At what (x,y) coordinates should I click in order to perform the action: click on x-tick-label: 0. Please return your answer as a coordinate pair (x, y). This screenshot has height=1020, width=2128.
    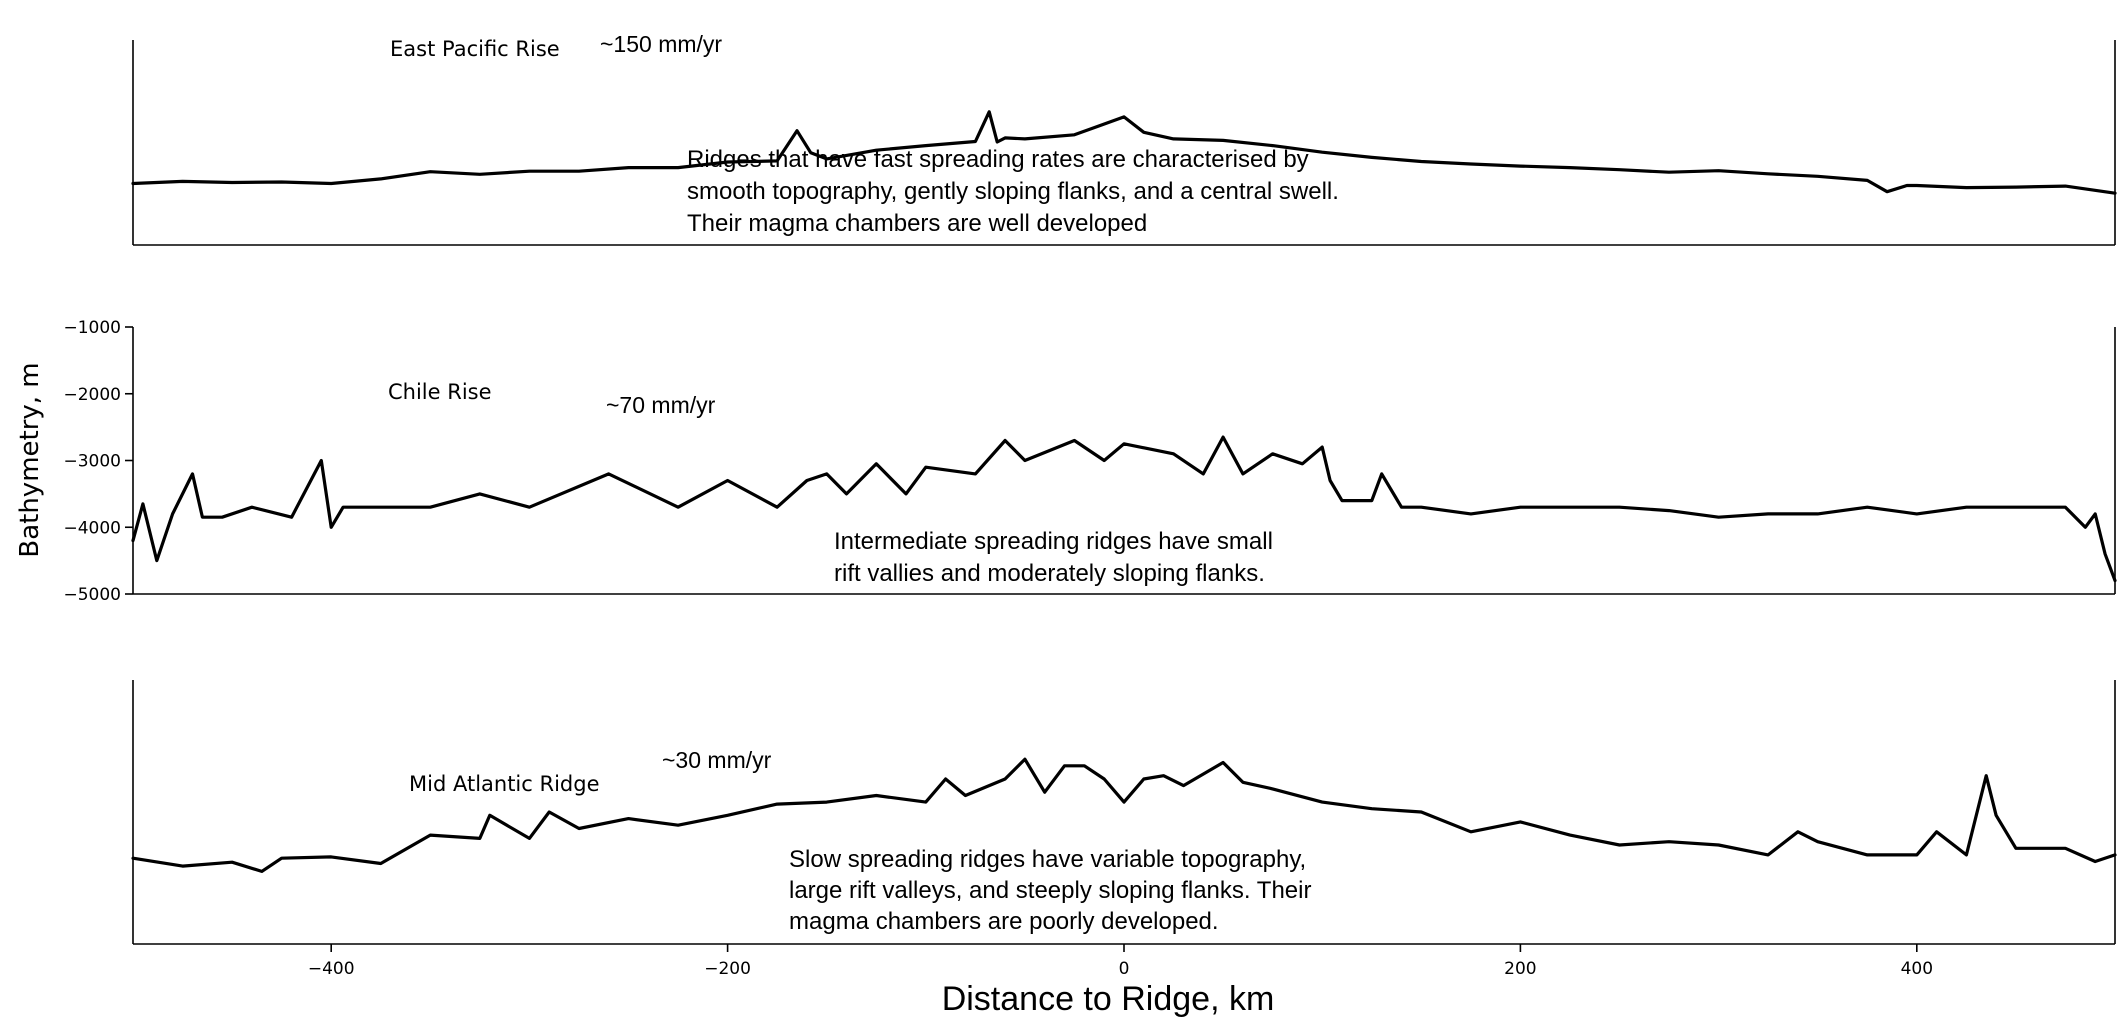
    Looking at the image, I should click on (1124, 969).